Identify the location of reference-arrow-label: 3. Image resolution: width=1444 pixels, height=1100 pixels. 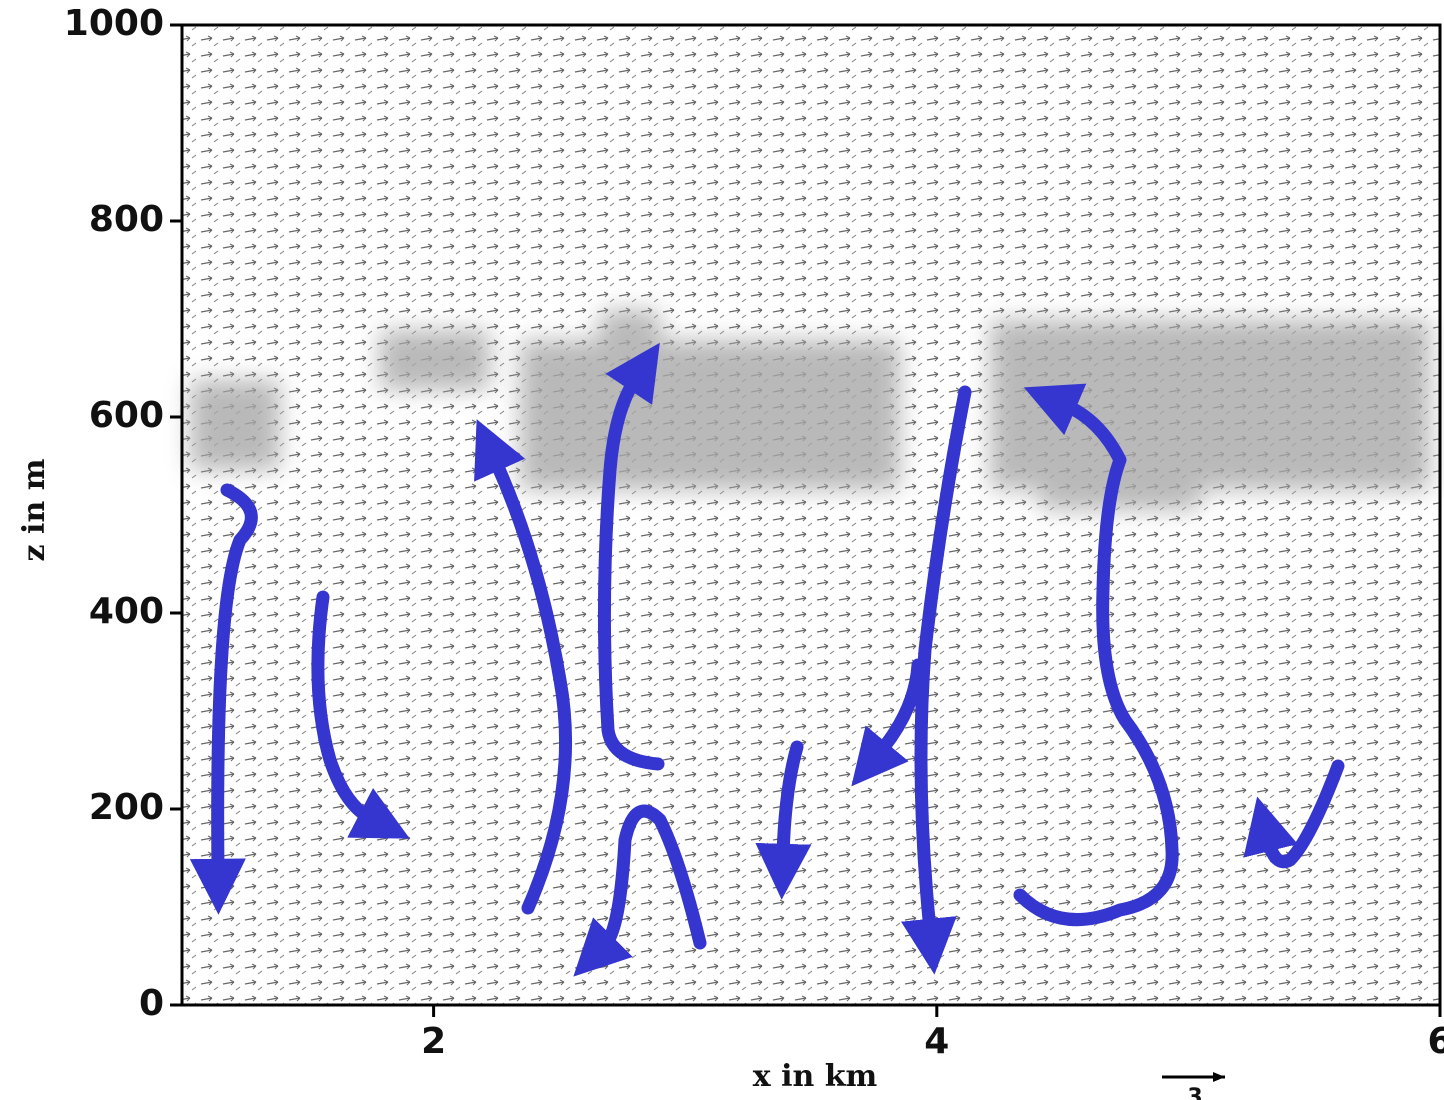
(1194, 1092).